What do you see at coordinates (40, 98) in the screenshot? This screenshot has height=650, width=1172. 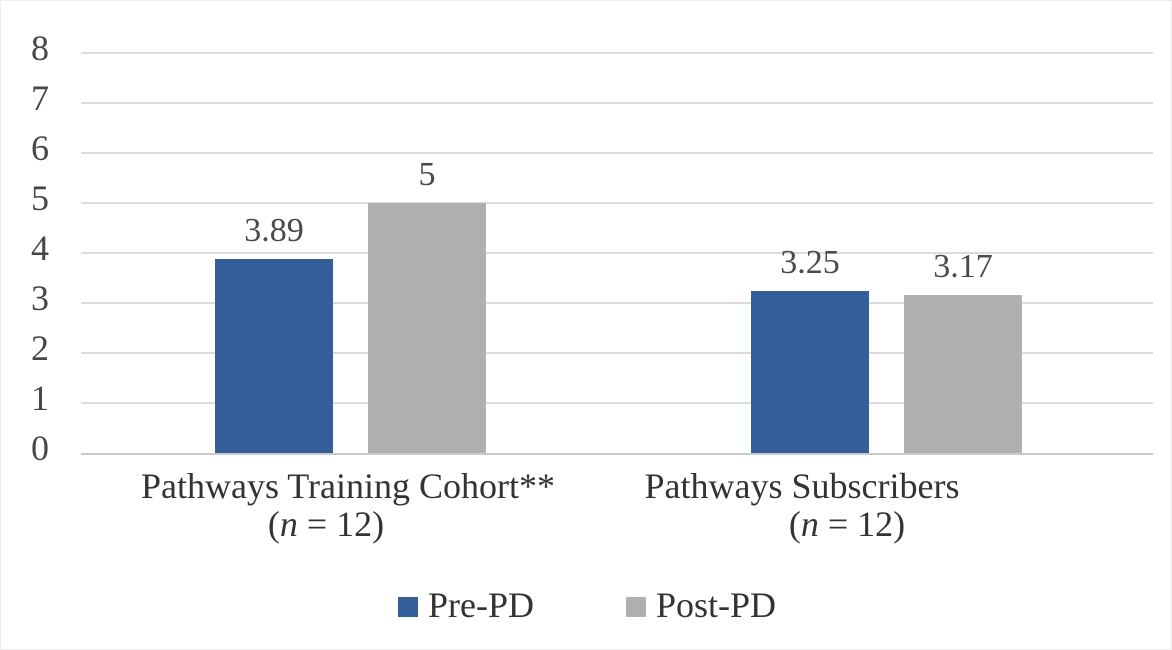 I see `y-axis-tick-label: 7` at bounding box center [40, 98].